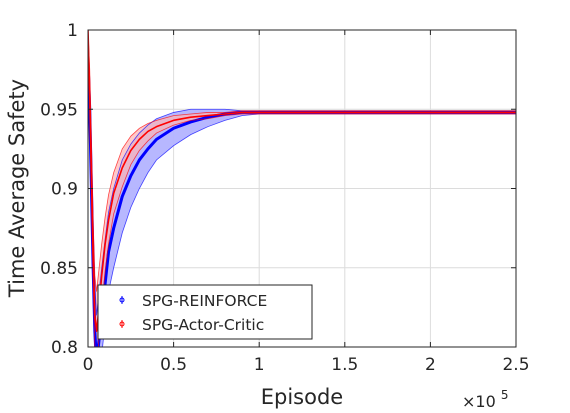 This screenshot has width=570, height=413. Describe the element at coordinates (88, 365) in the screenshot. I see `x-tick-label: 0` at that location.